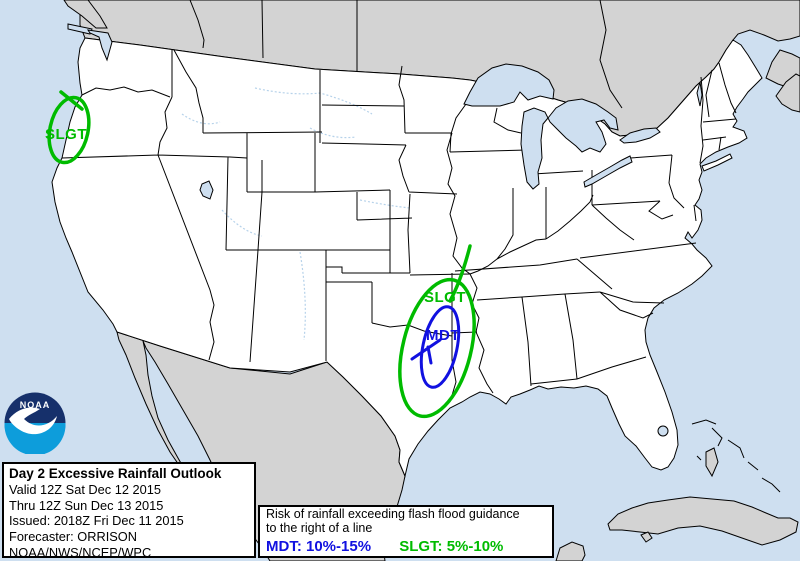 The image size is (800, 561). Describe the element at coordinates (509, 85) in the screenshot. I see `lake-superior` at that location.